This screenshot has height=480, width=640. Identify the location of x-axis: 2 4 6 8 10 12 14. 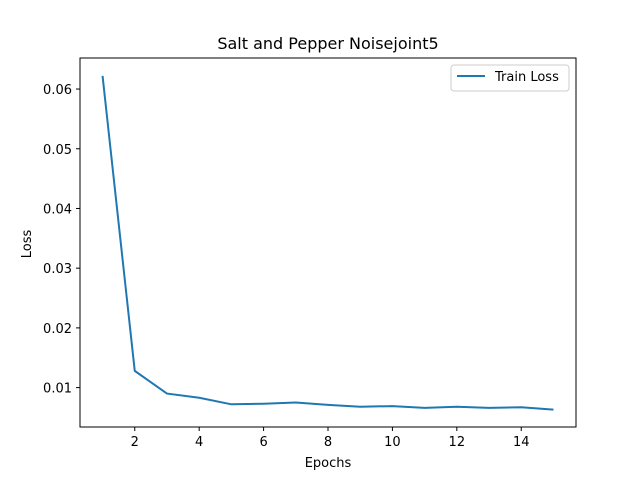
(330, 438).